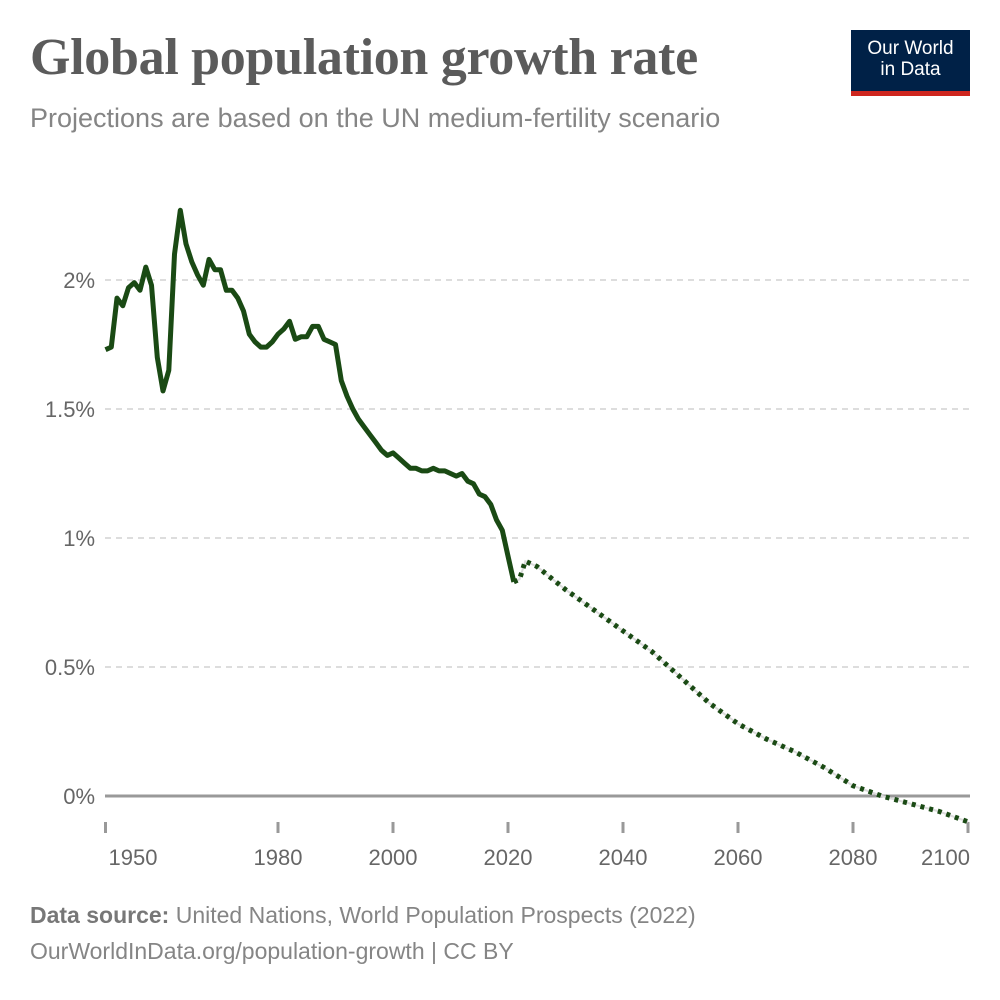 The height and width of the screenshot is (1000, 1000). I want to click on projection-guide-line, so click(741, 691).